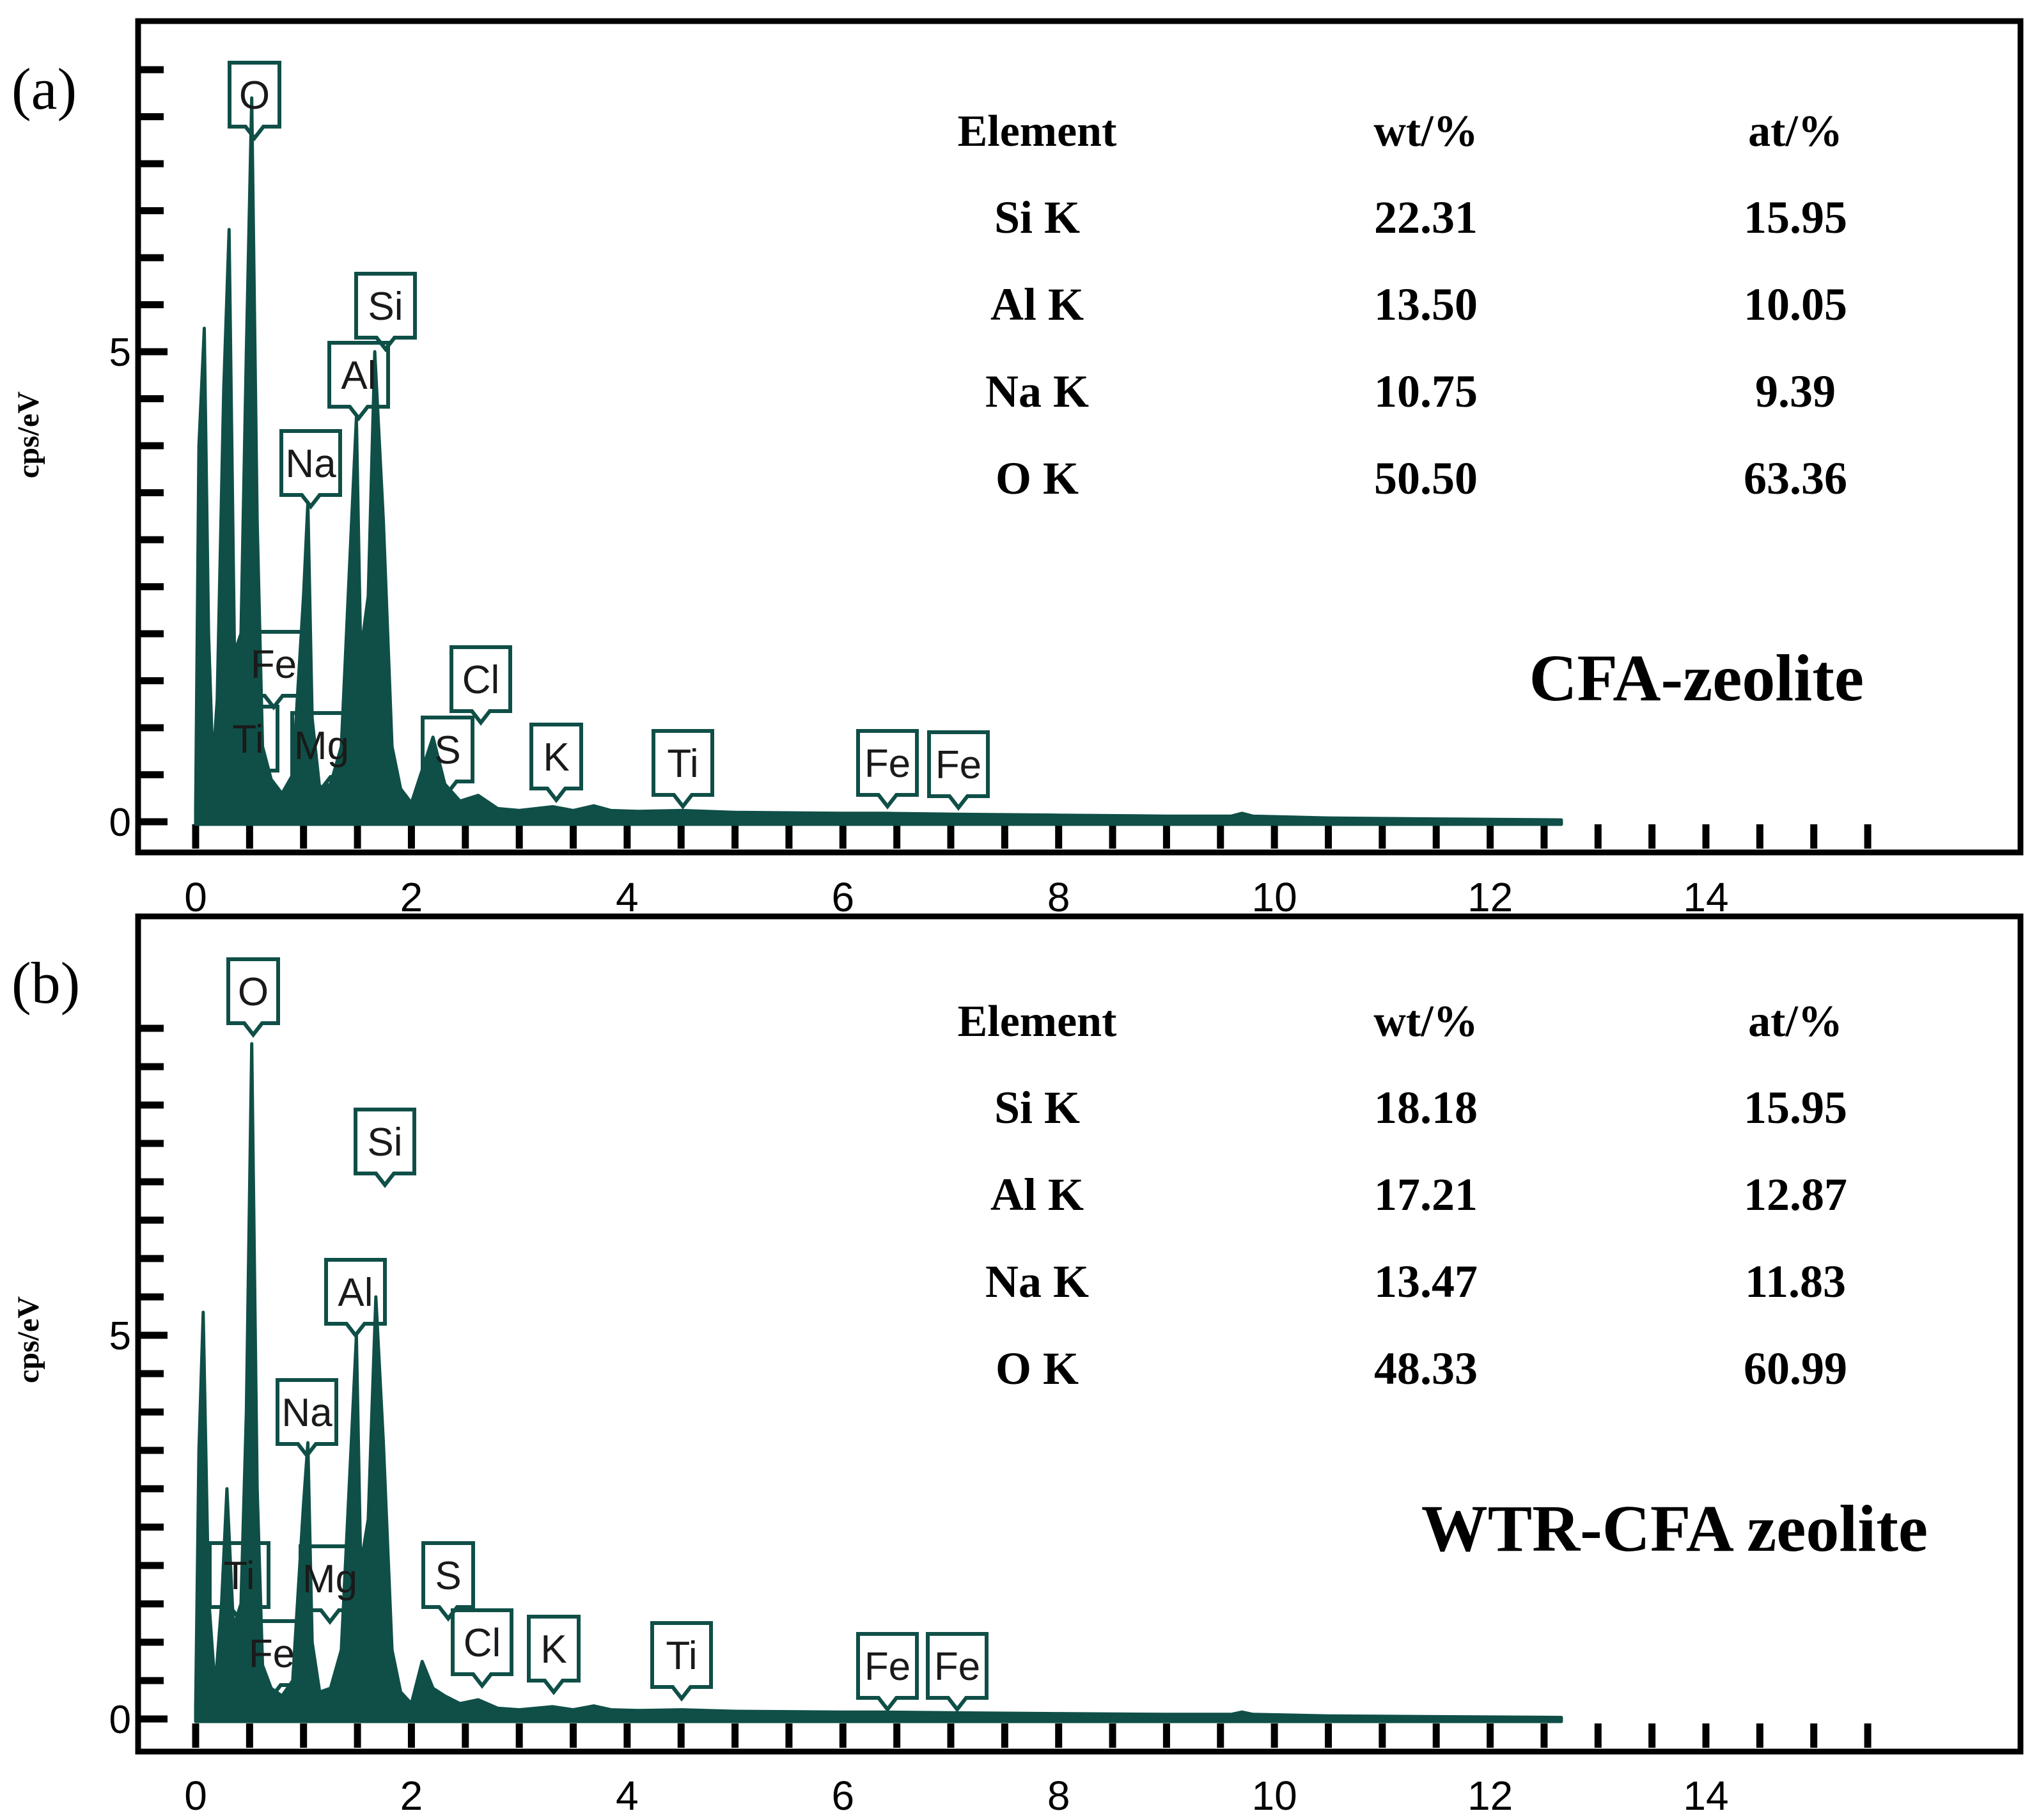  Describe the element at coordinates (1795, 1368) in the screenshot. I see `table-cell: 60.99` at that location.